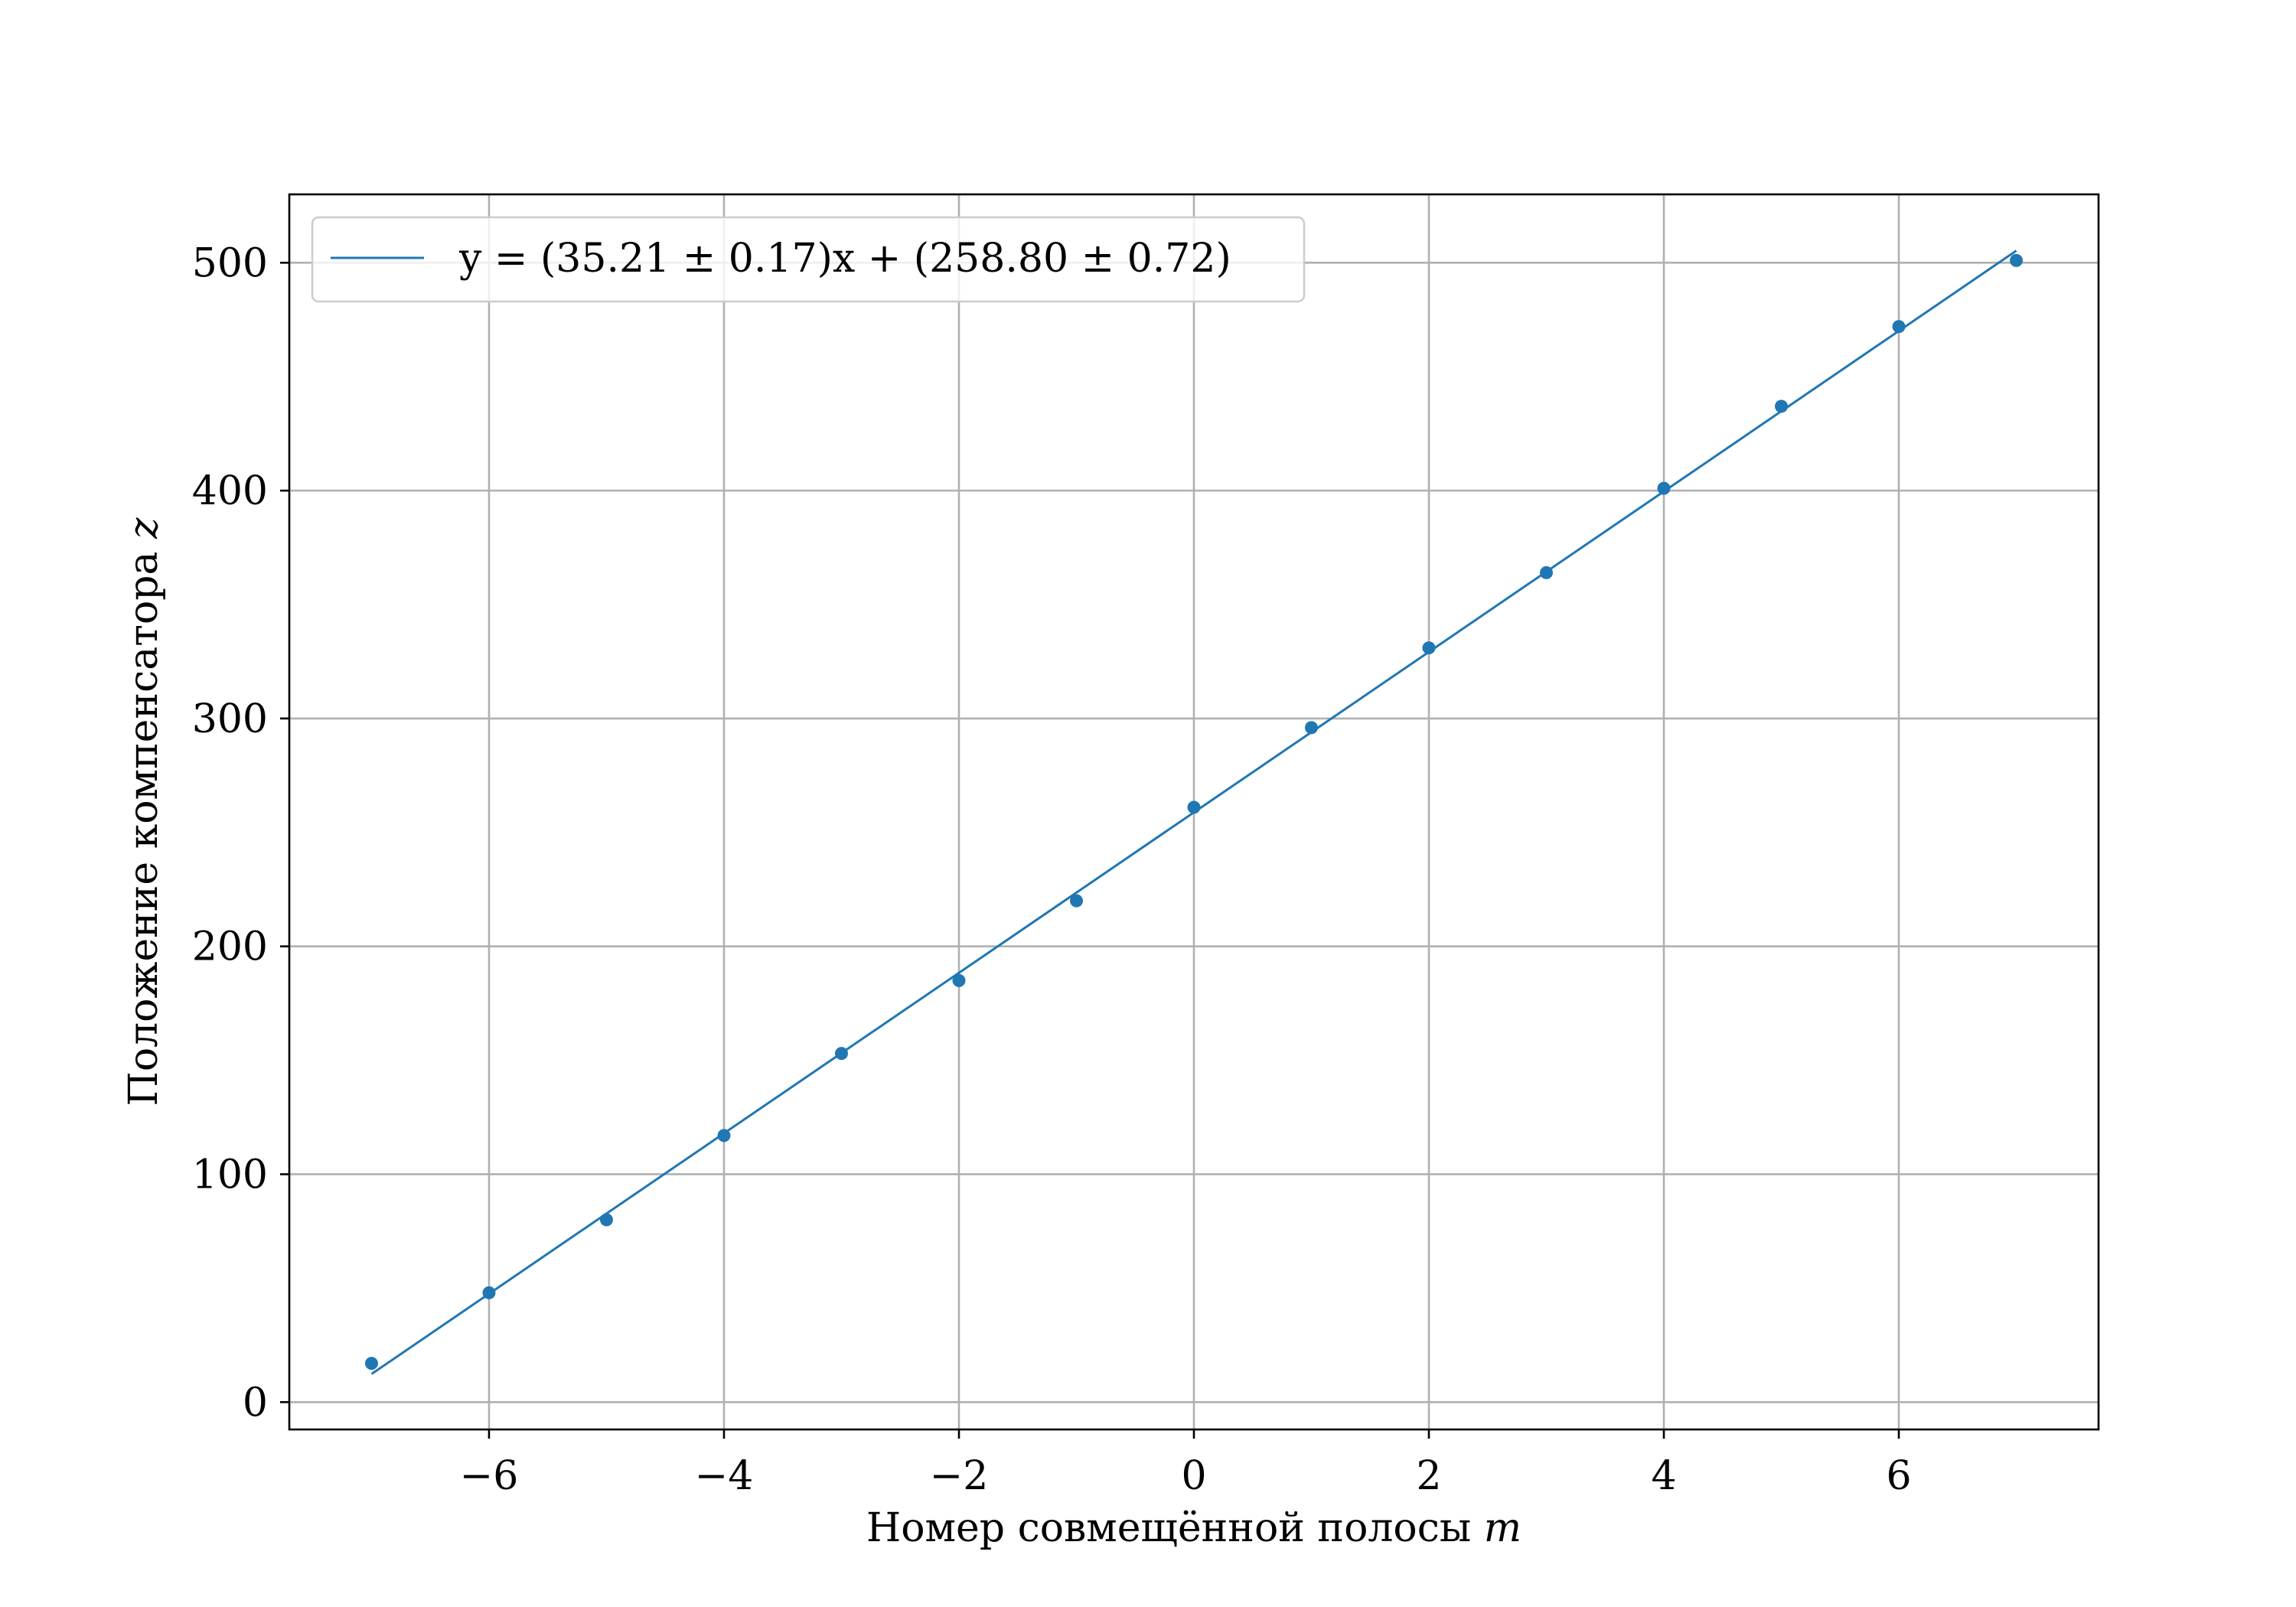  I want to click on legend-label: y = (35.21 ± 0.17)x + (258.80 ± 0.72), so click(844, 259).